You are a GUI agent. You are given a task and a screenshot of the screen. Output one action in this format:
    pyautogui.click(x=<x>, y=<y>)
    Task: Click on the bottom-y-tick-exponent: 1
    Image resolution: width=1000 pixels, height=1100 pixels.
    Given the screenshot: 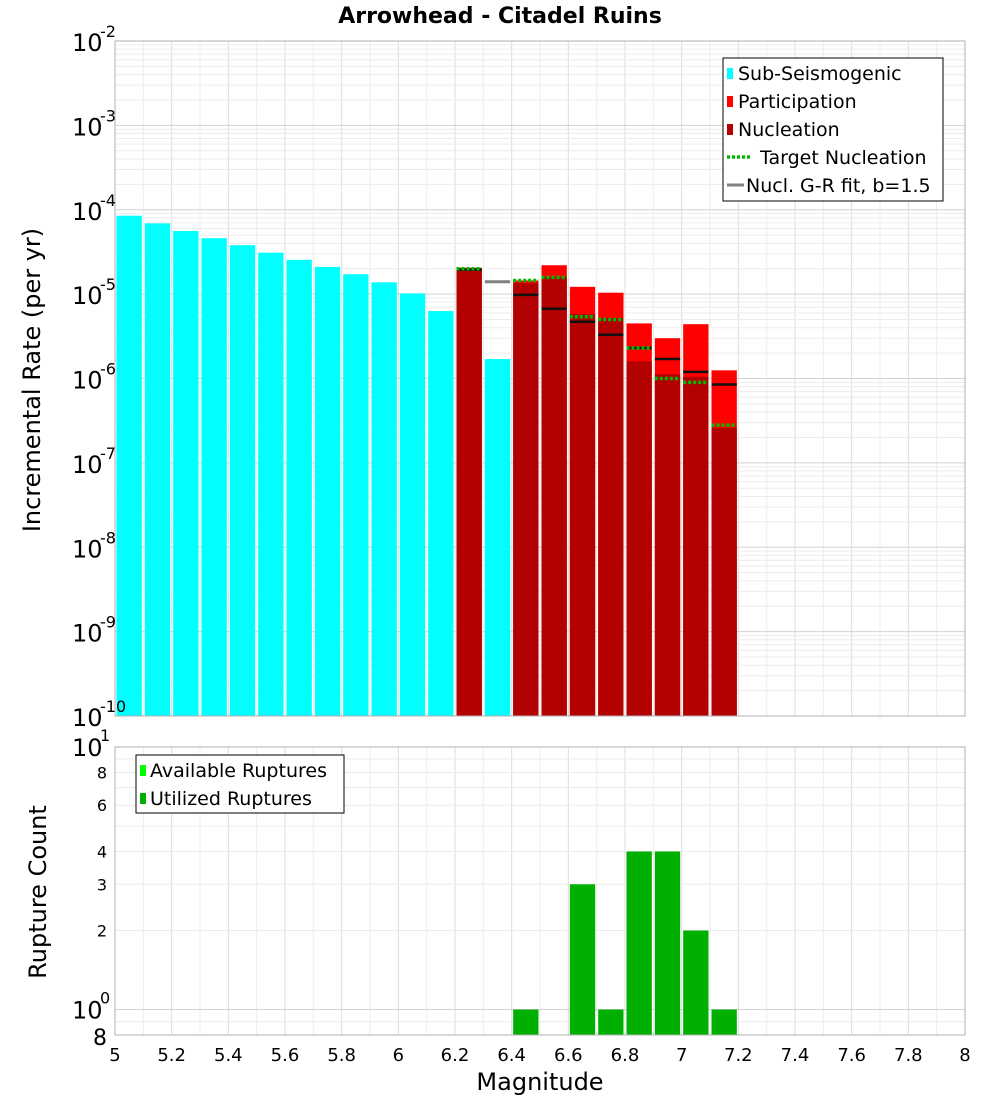 What is the action you would take?
    pyautogui.click(x=105, y=735)
    